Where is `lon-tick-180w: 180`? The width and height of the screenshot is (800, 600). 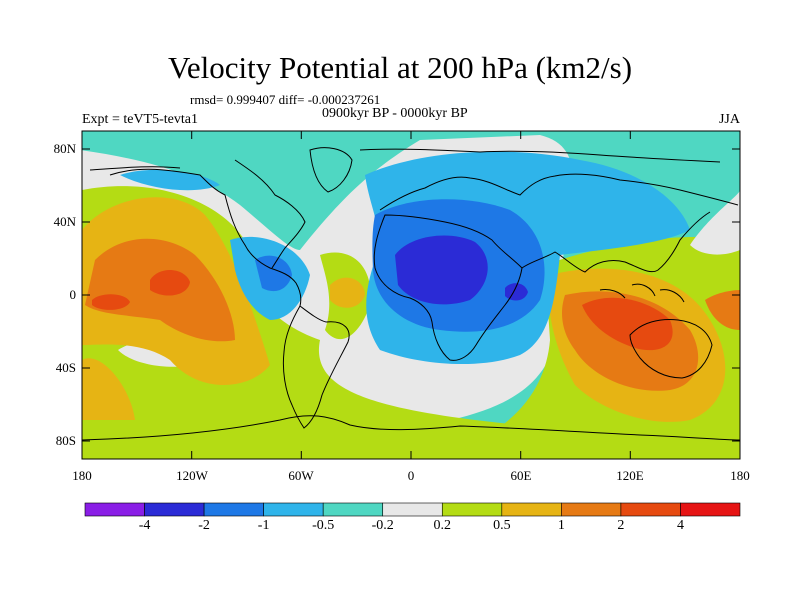 lon-tick-180w: 180 is located at coordinates (82, 475).